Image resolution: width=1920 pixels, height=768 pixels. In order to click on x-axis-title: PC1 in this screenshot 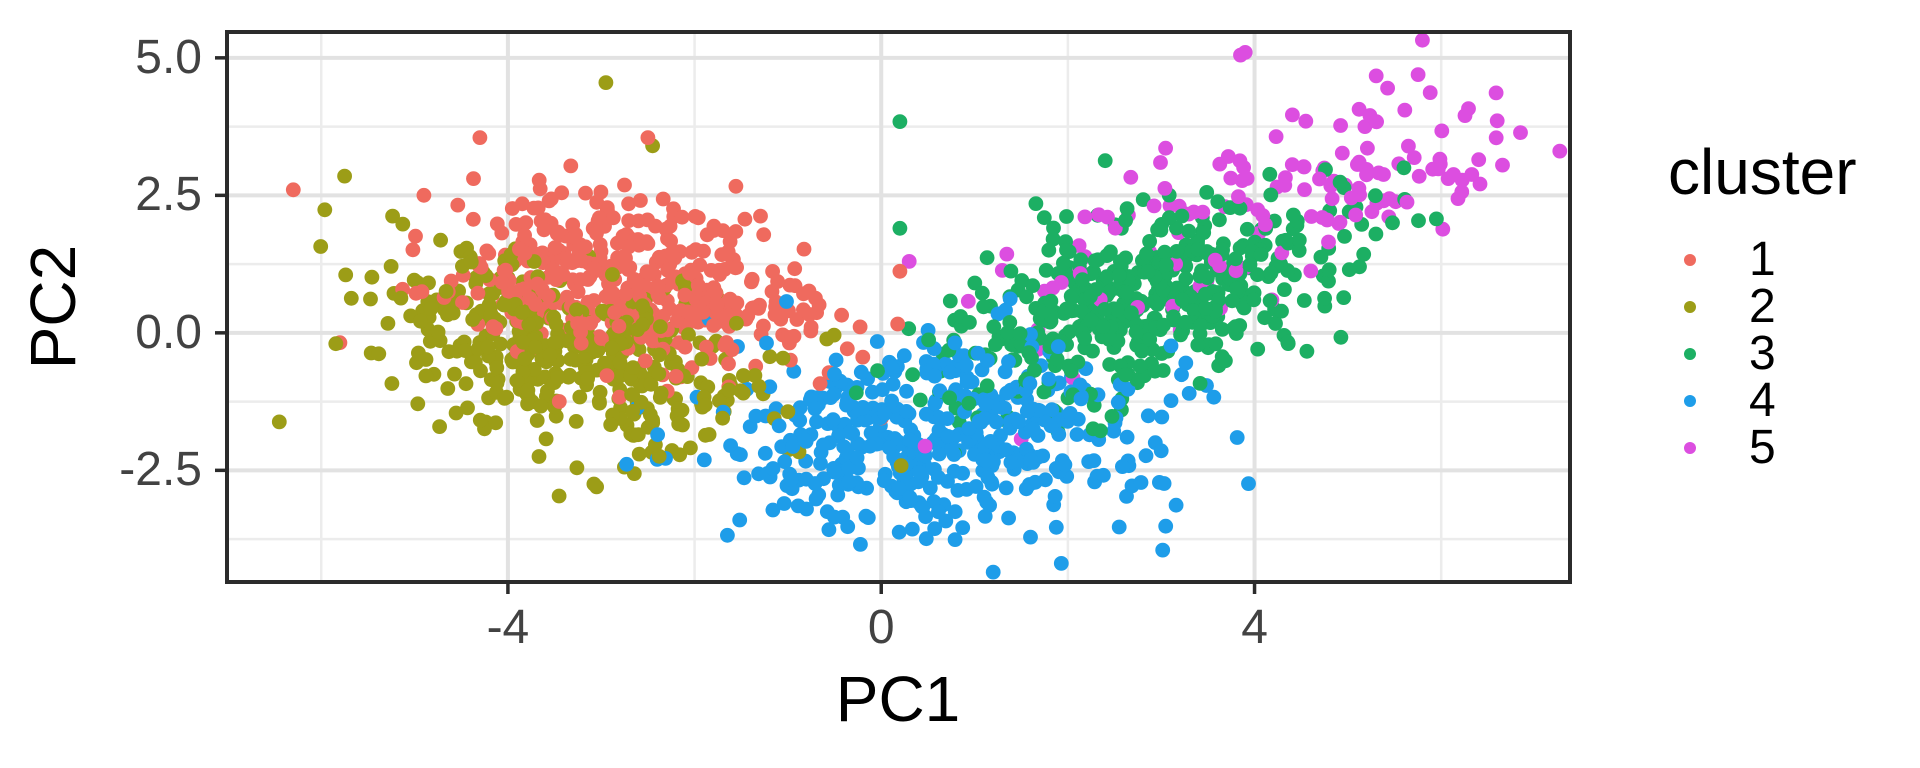, I will do `click(898, 699)`.